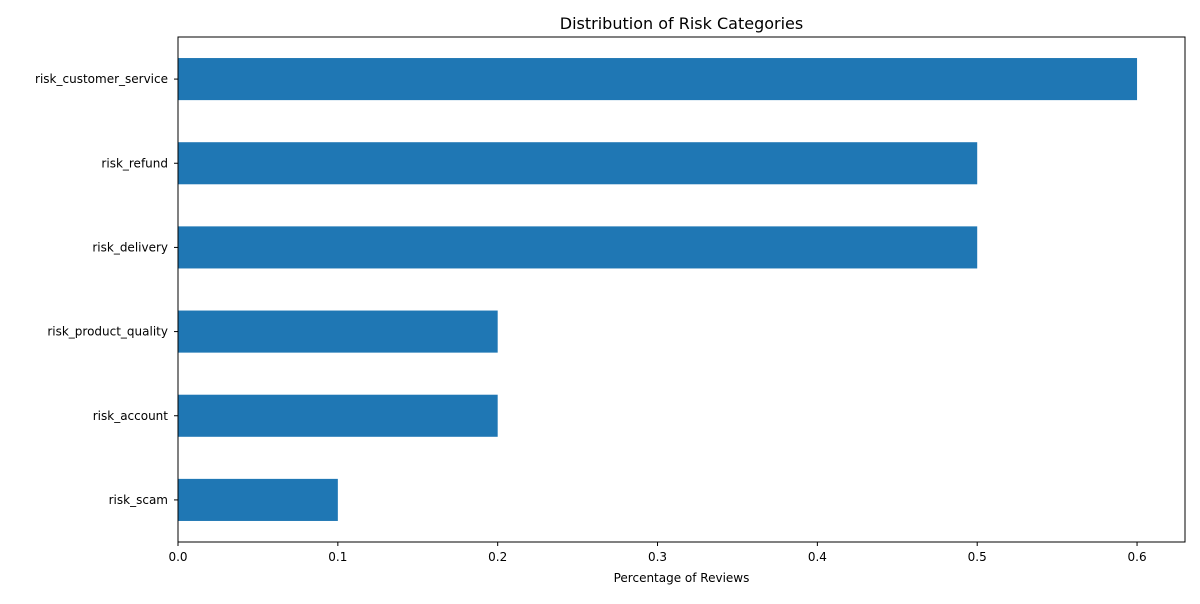 The image size is (1200, 604). I want to click on y-tick-label: risk_account, so click(131, 416).